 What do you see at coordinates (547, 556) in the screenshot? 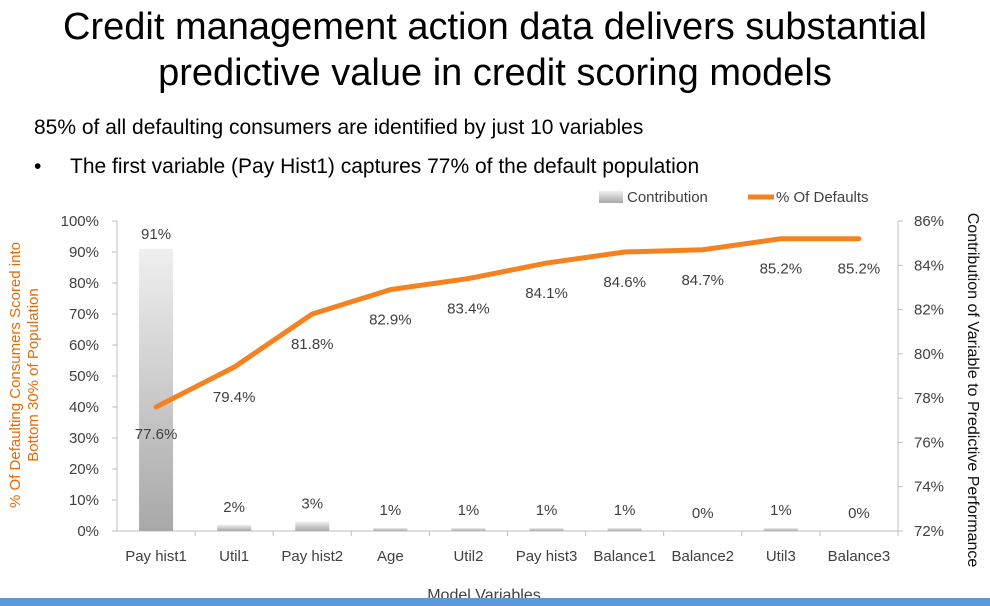
I see `x-tick-label: Pay hist3` at bounding box center [547, 556].